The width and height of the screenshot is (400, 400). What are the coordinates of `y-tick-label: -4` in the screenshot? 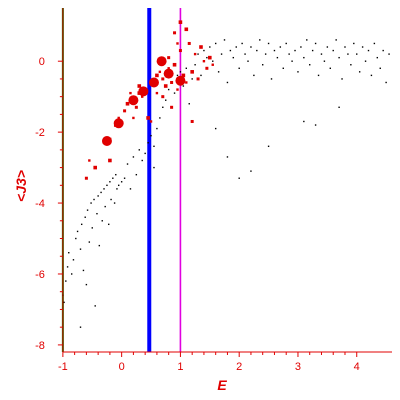 It's located at (40, 204).